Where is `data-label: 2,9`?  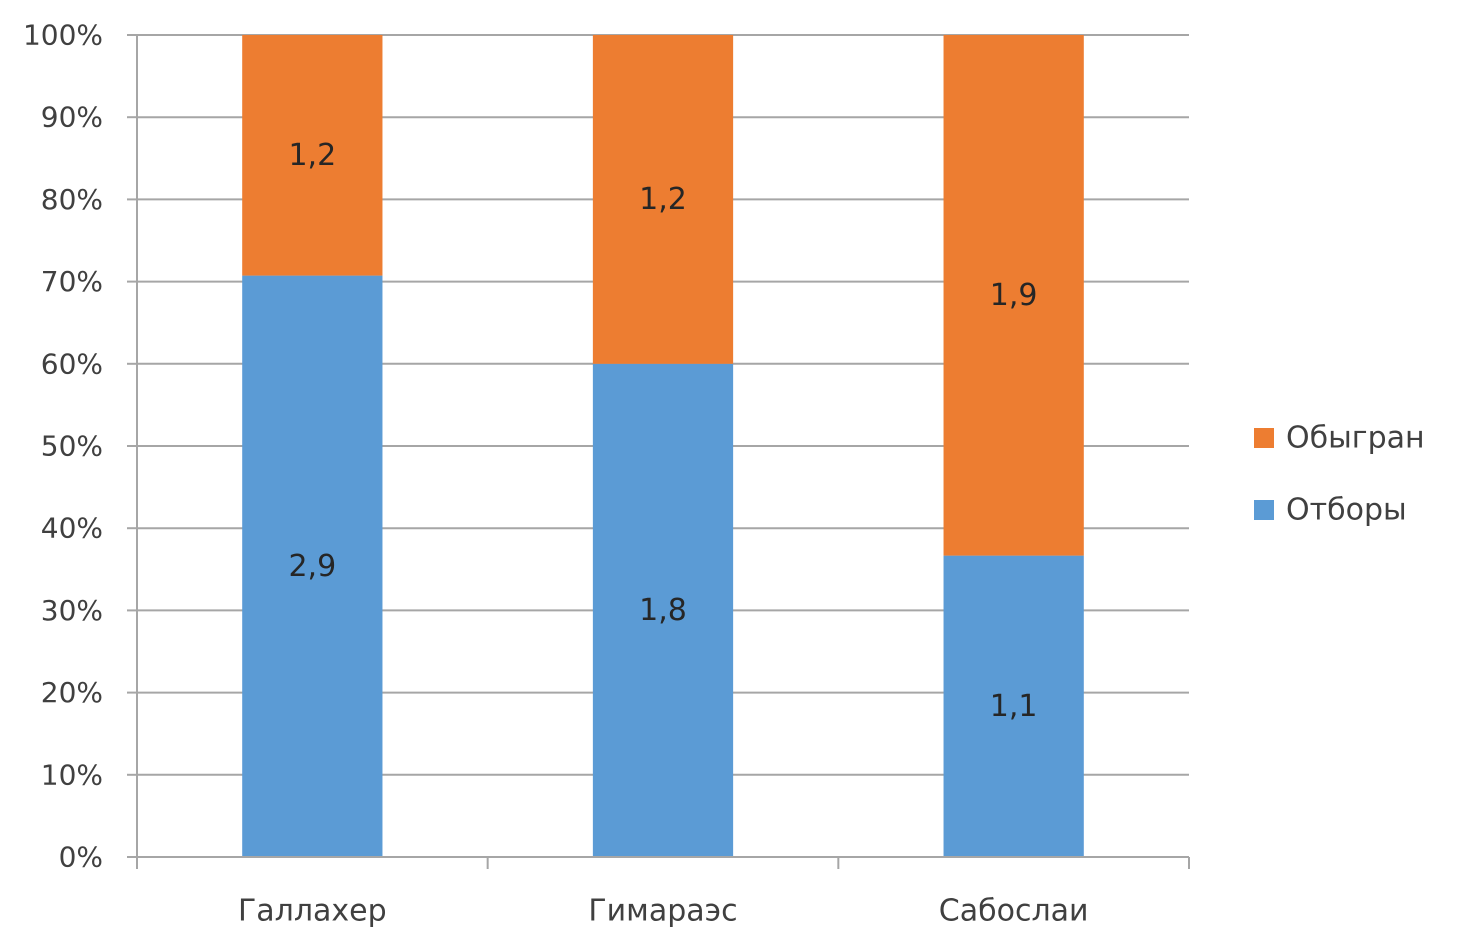
data-label: 2,9 is located at coordinates (312, 566).